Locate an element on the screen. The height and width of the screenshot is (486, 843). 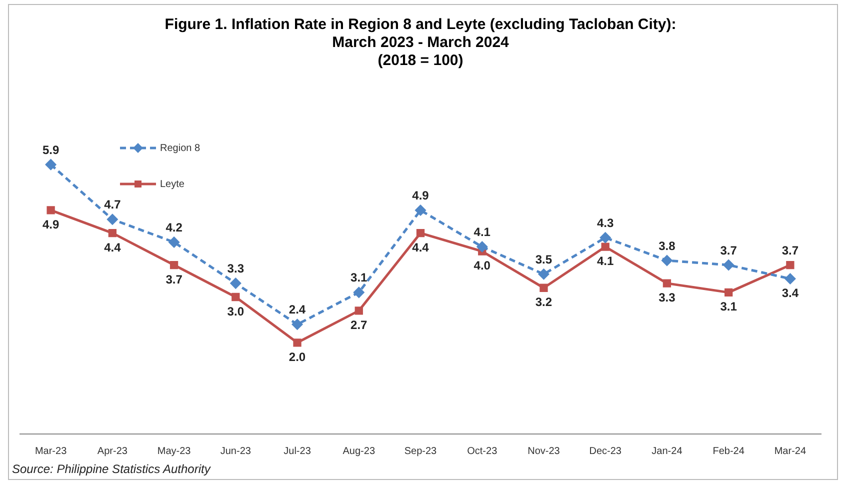
x-tick-label: Sep-23 is located at coordinates (421, 451).